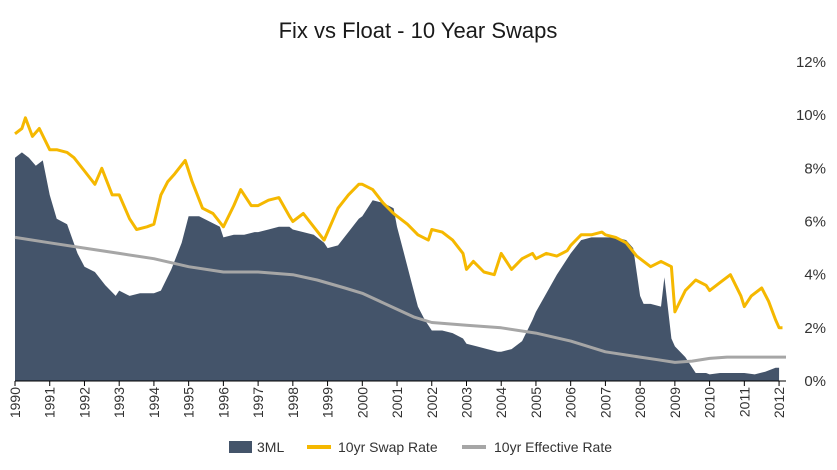 This screenshot has width=837, height=470. What do you see at coordinates (418, 30) in the screenshot?
I see `chart-title: Fix vs Float - 10 Year Swaps` at bounding box center [418, 30].